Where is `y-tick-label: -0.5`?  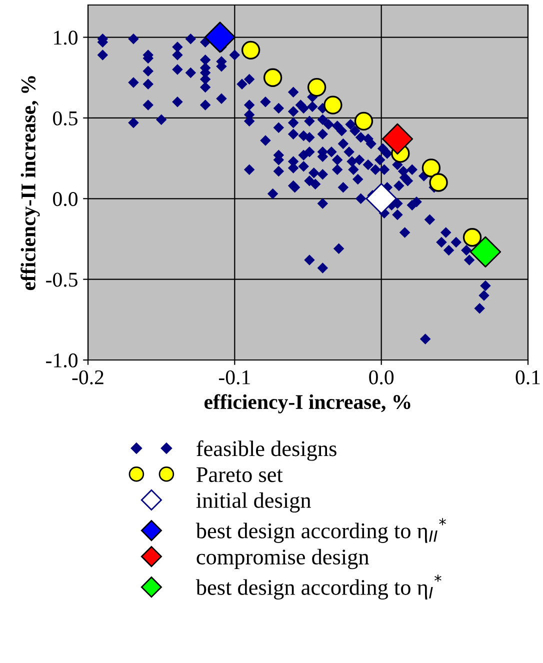
y-tick-label: -0.5 is located at coordinates (62, 279).